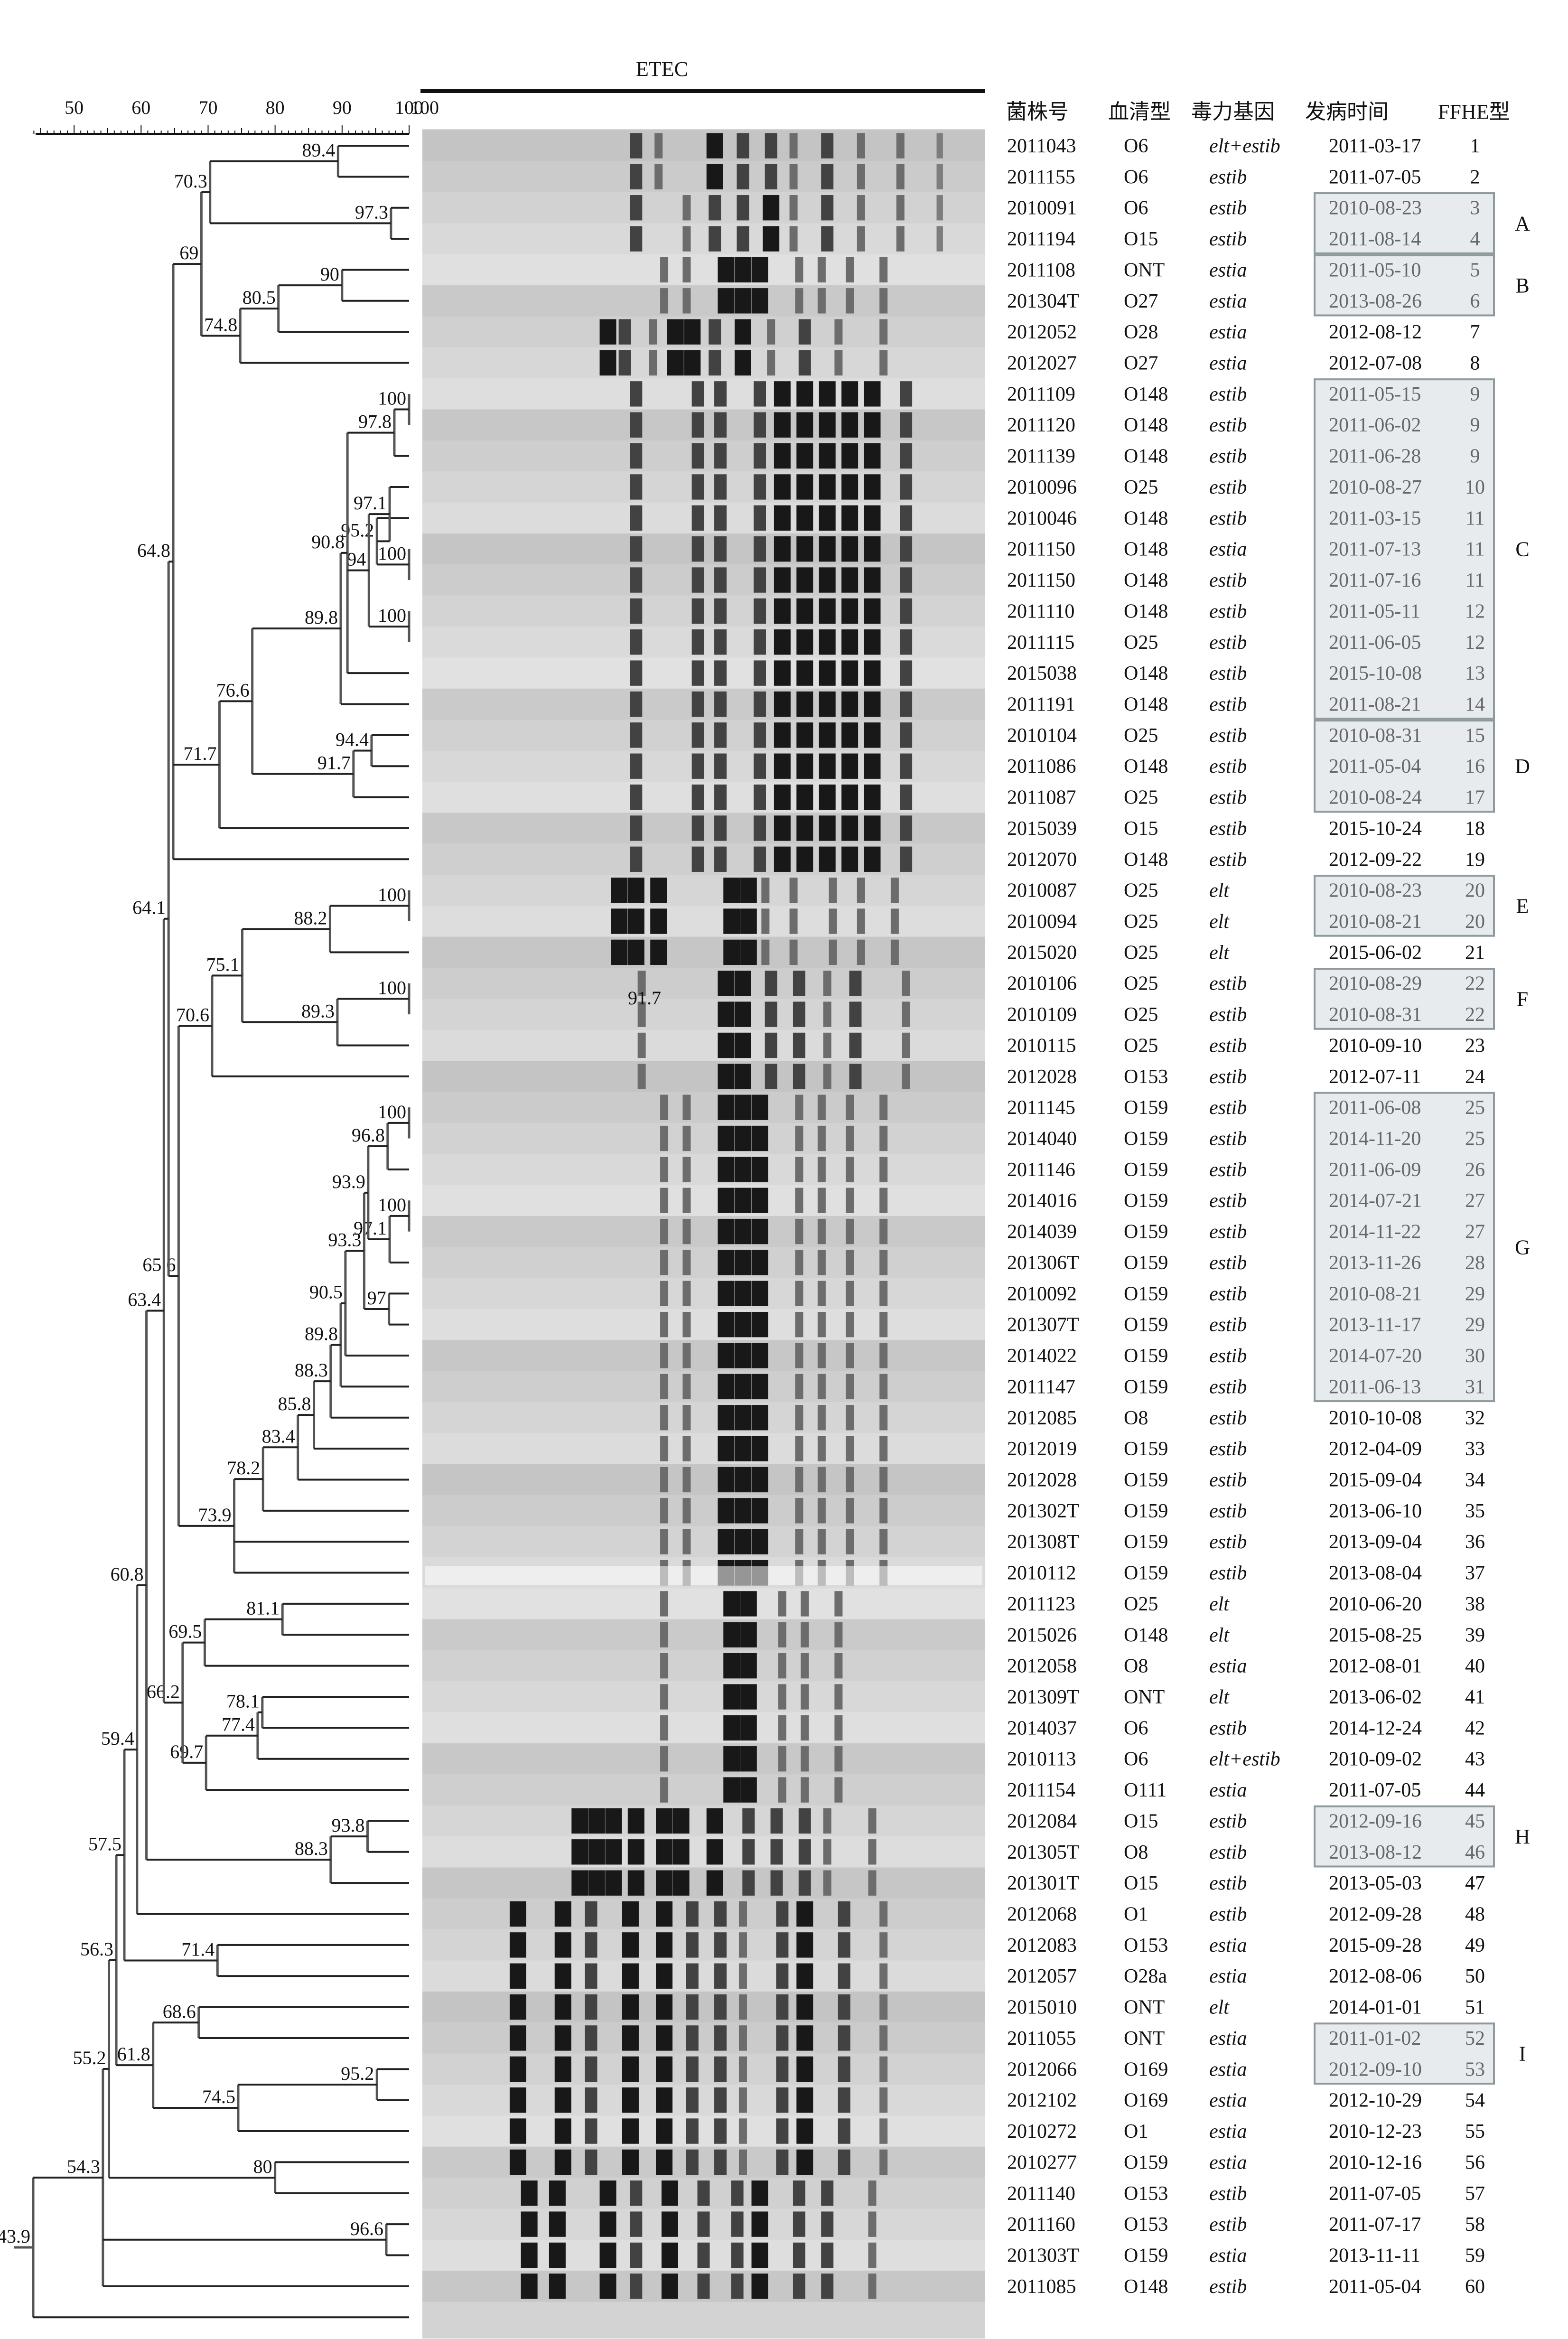 The height and width of the screenshot is (2339, 1568). Describe the element at coordinates (1041, 1108) in the screenshot. I see `strain-id: 2011145` at that location.